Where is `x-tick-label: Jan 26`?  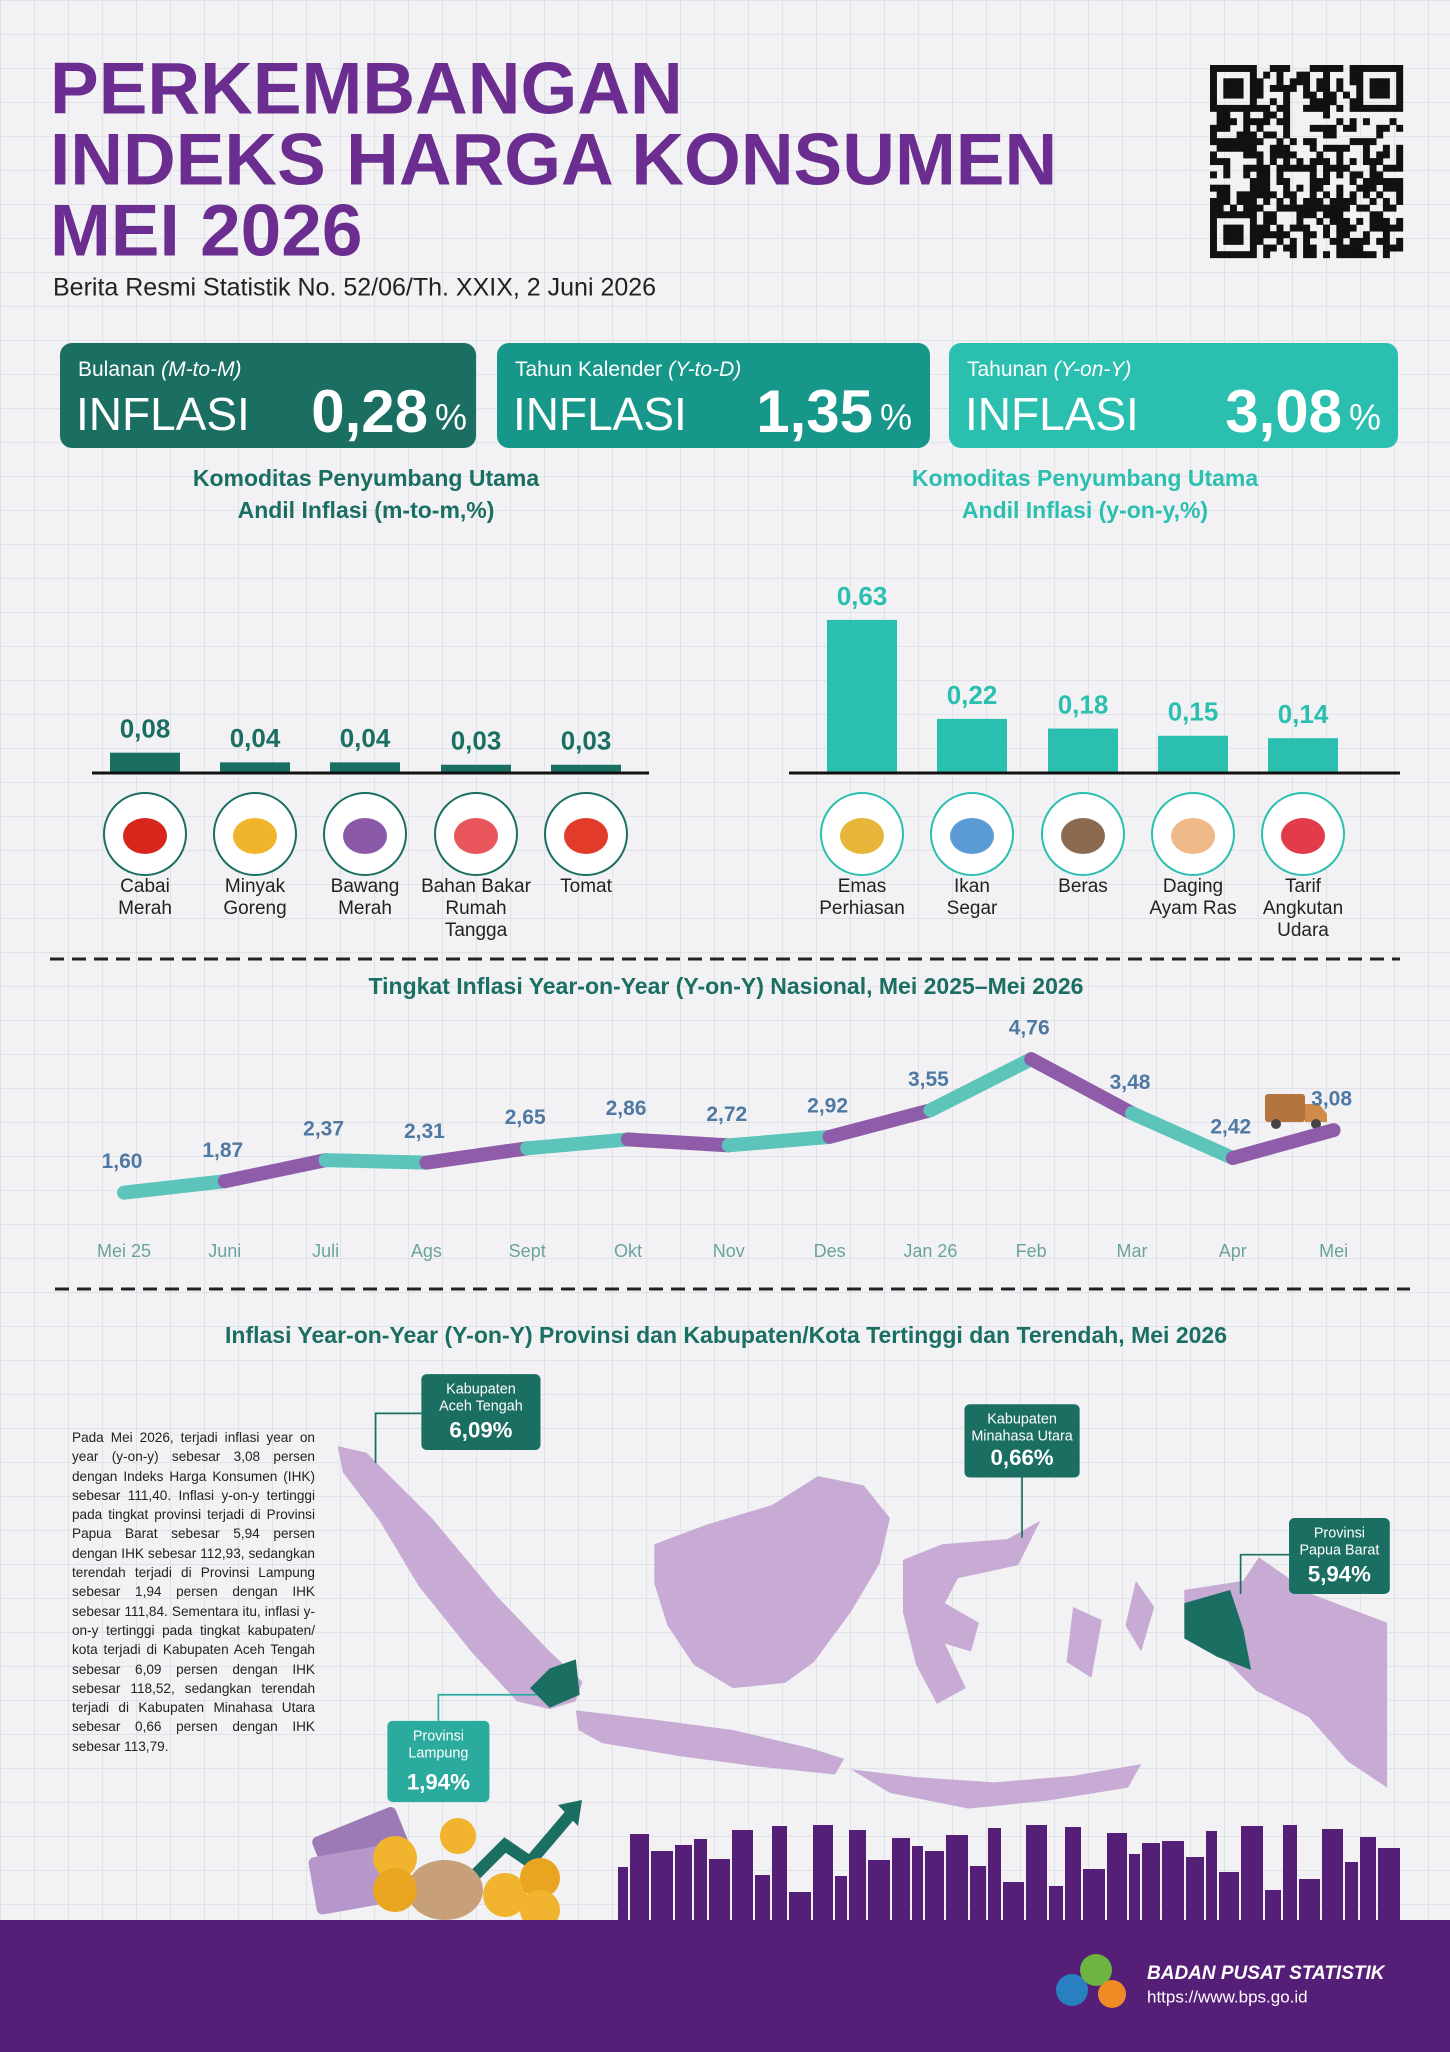
x-tick-label: Jan 26 is located at coordinates (930, 1251).